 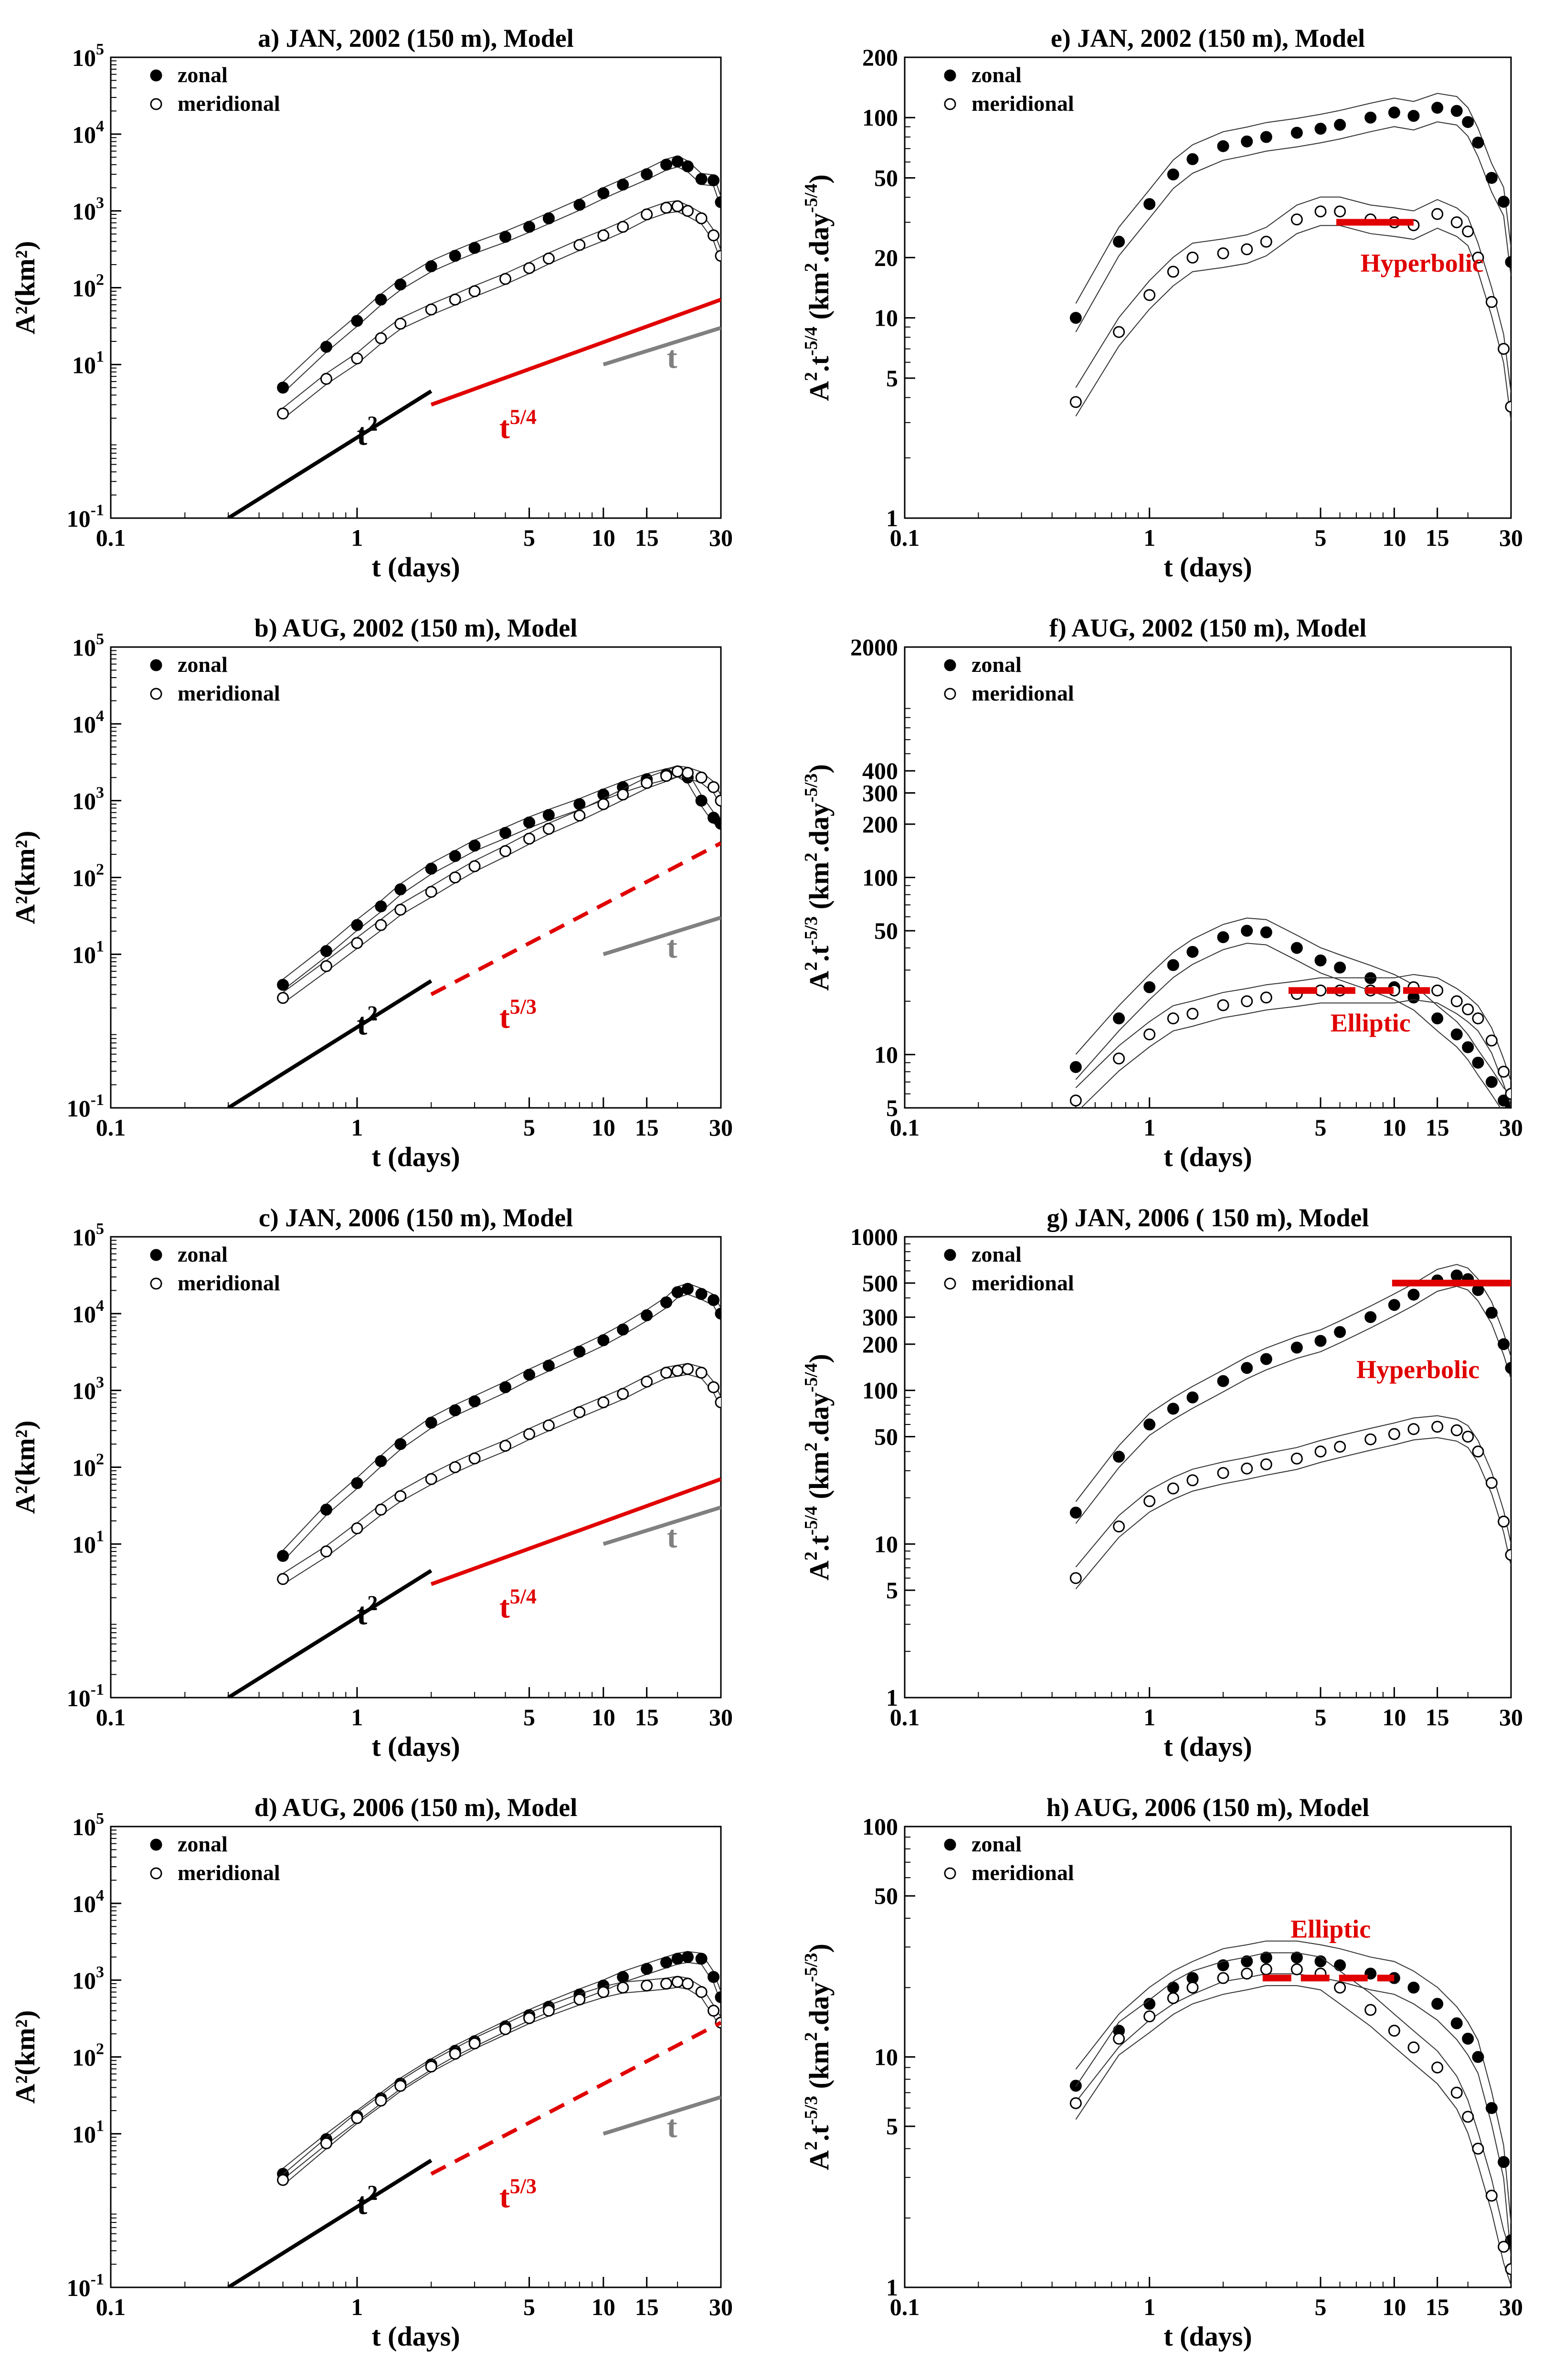 I want to click on y-tick-label: 50, so click(x=886, y=1895).